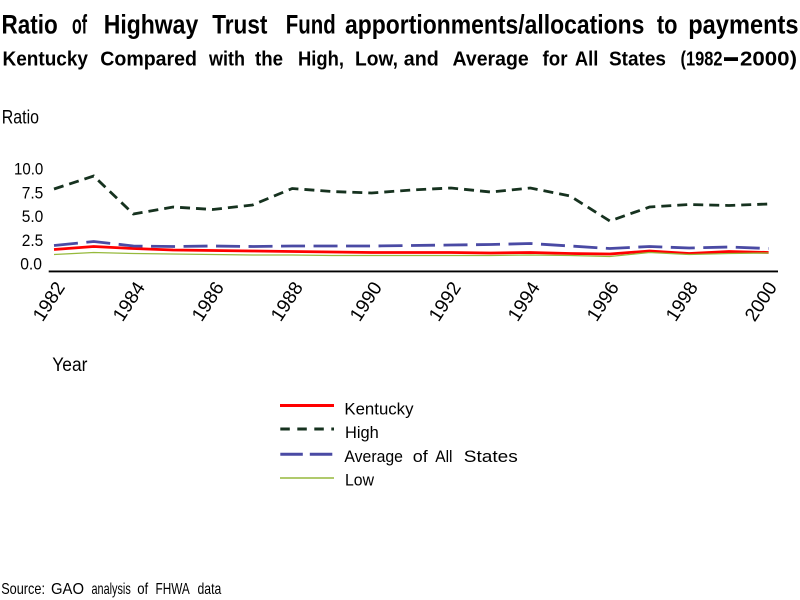  Describe the element at coordinates (129, 301) in the screenshot. I see `svg-text: 1984` at that location.